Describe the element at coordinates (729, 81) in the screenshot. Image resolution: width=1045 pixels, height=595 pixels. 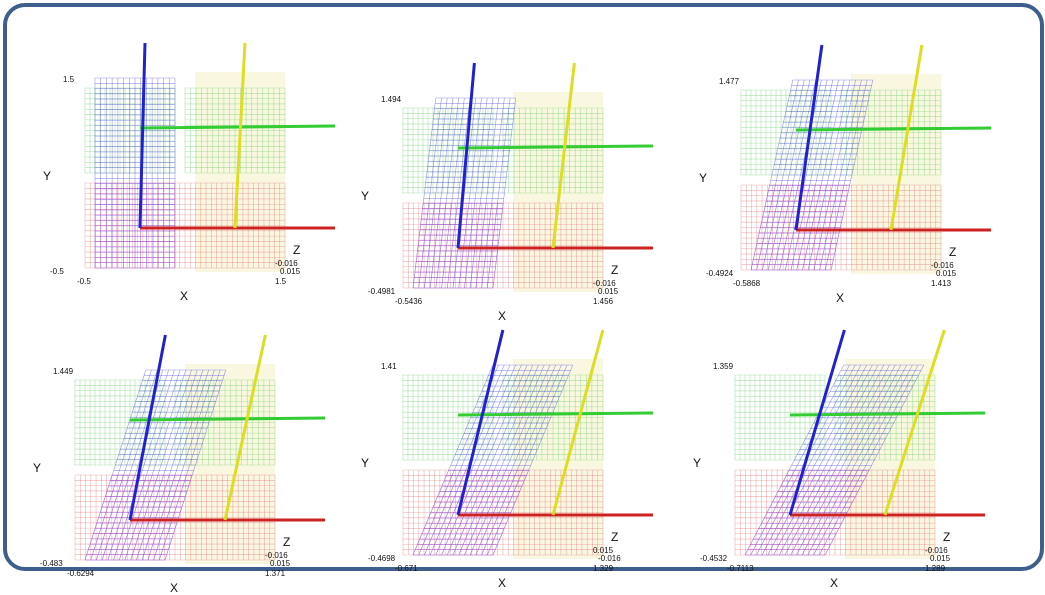
I see `label-y-max: 1.477` at that location.